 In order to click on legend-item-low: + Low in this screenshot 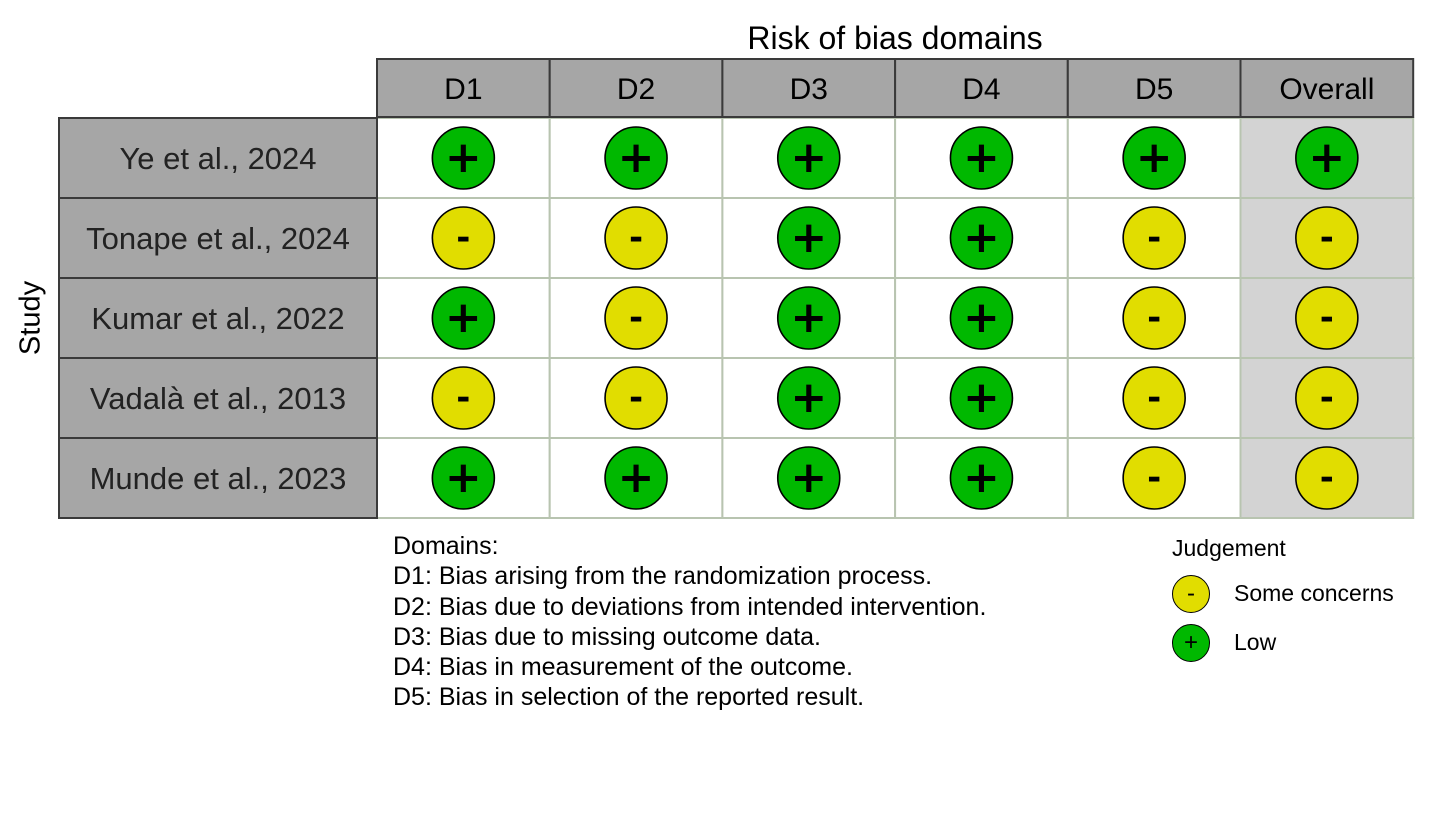, I will do `click(1283, 642)`.